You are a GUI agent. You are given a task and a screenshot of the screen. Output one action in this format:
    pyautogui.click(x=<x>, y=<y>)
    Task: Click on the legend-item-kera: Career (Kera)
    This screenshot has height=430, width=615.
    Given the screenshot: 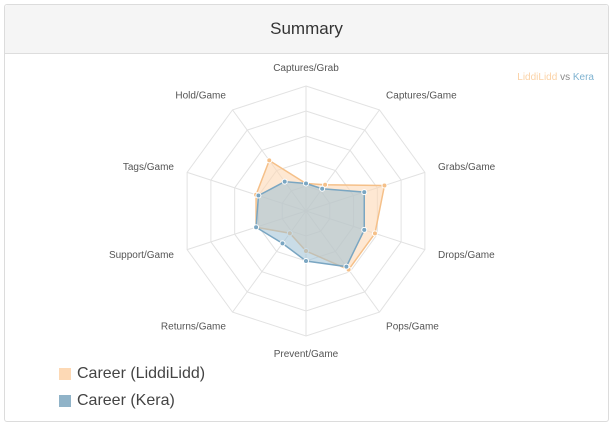 What is the action you would take?
    pyautogui.click(x=132, y=400)
    